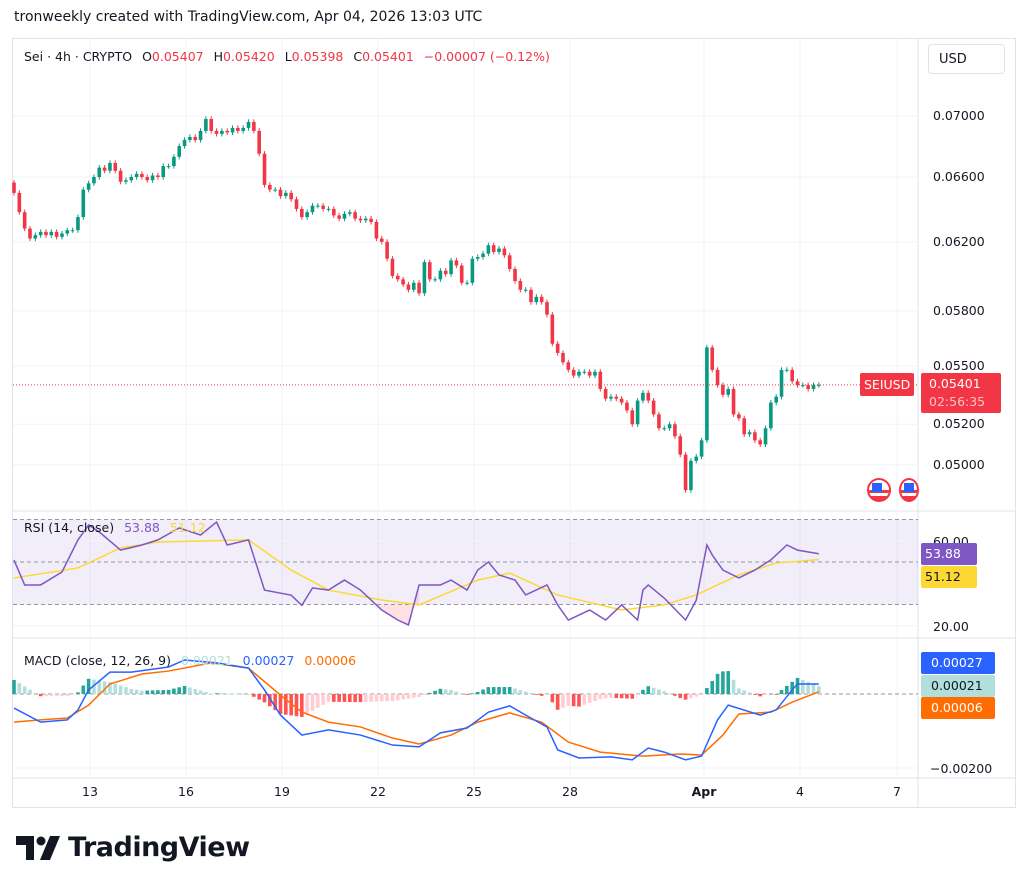  I want to click on symbol-price-tag: SEIUSD, so click(887, 384).